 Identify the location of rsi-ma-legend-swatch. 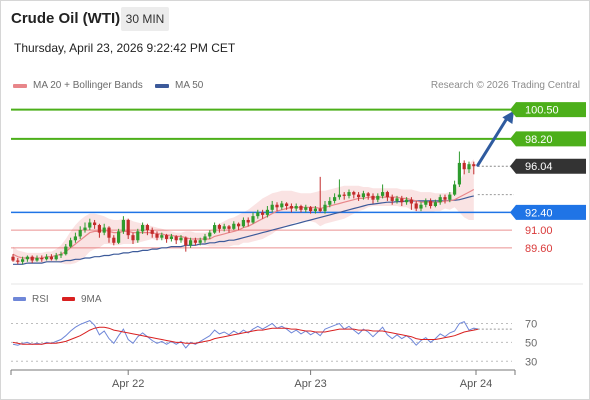
(68, 299).